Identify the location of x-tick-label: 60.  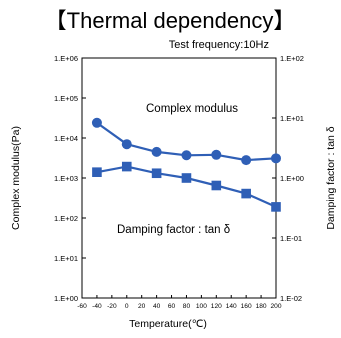
(172, 306).